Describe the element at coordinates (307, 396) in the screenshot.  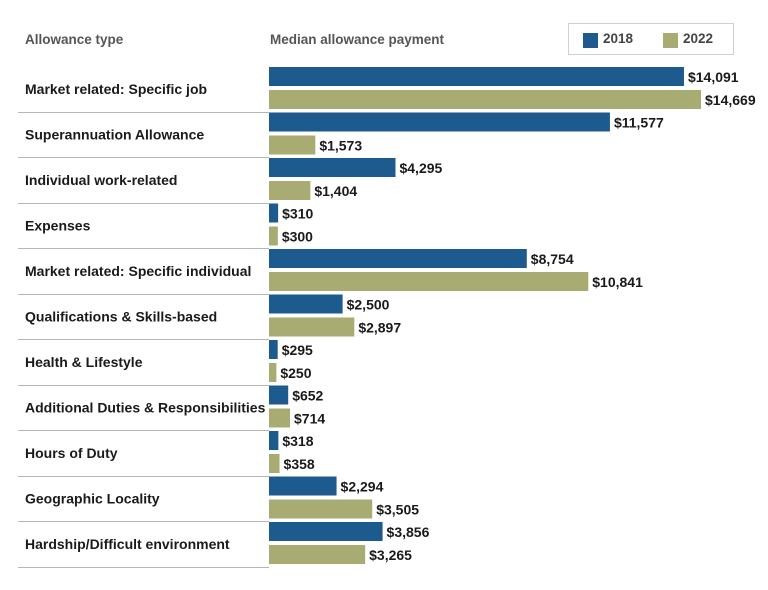
I see `data-label-2018: $652` at that location.